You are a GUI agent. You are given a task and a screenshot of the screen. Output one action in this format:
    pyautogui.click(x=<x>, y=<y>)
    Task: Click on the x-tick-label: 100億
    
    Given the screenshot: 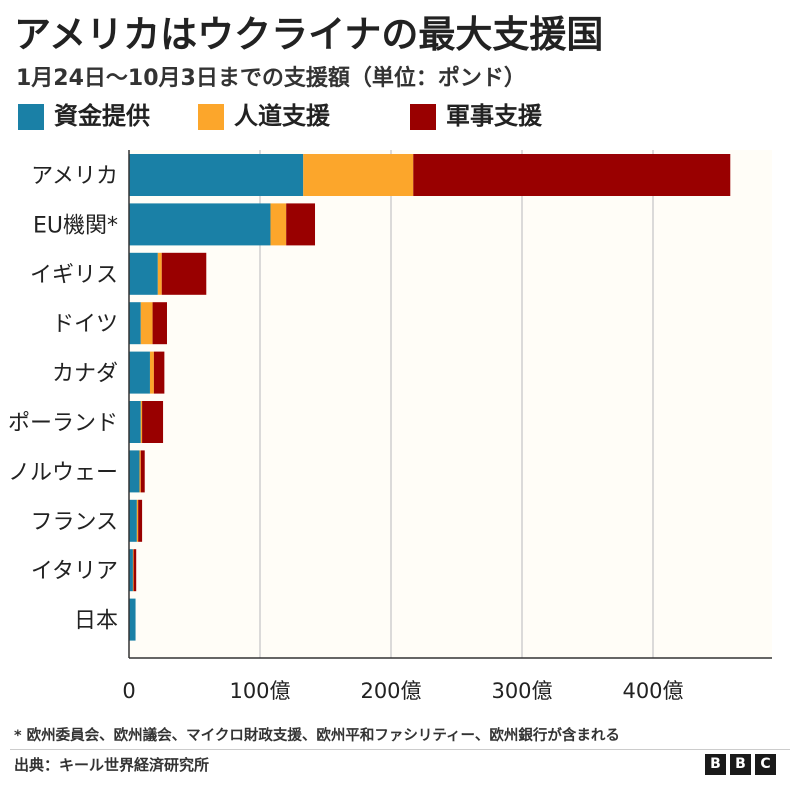 What is the action you would take?
    pyautogui.click(x=259, y=691)
    